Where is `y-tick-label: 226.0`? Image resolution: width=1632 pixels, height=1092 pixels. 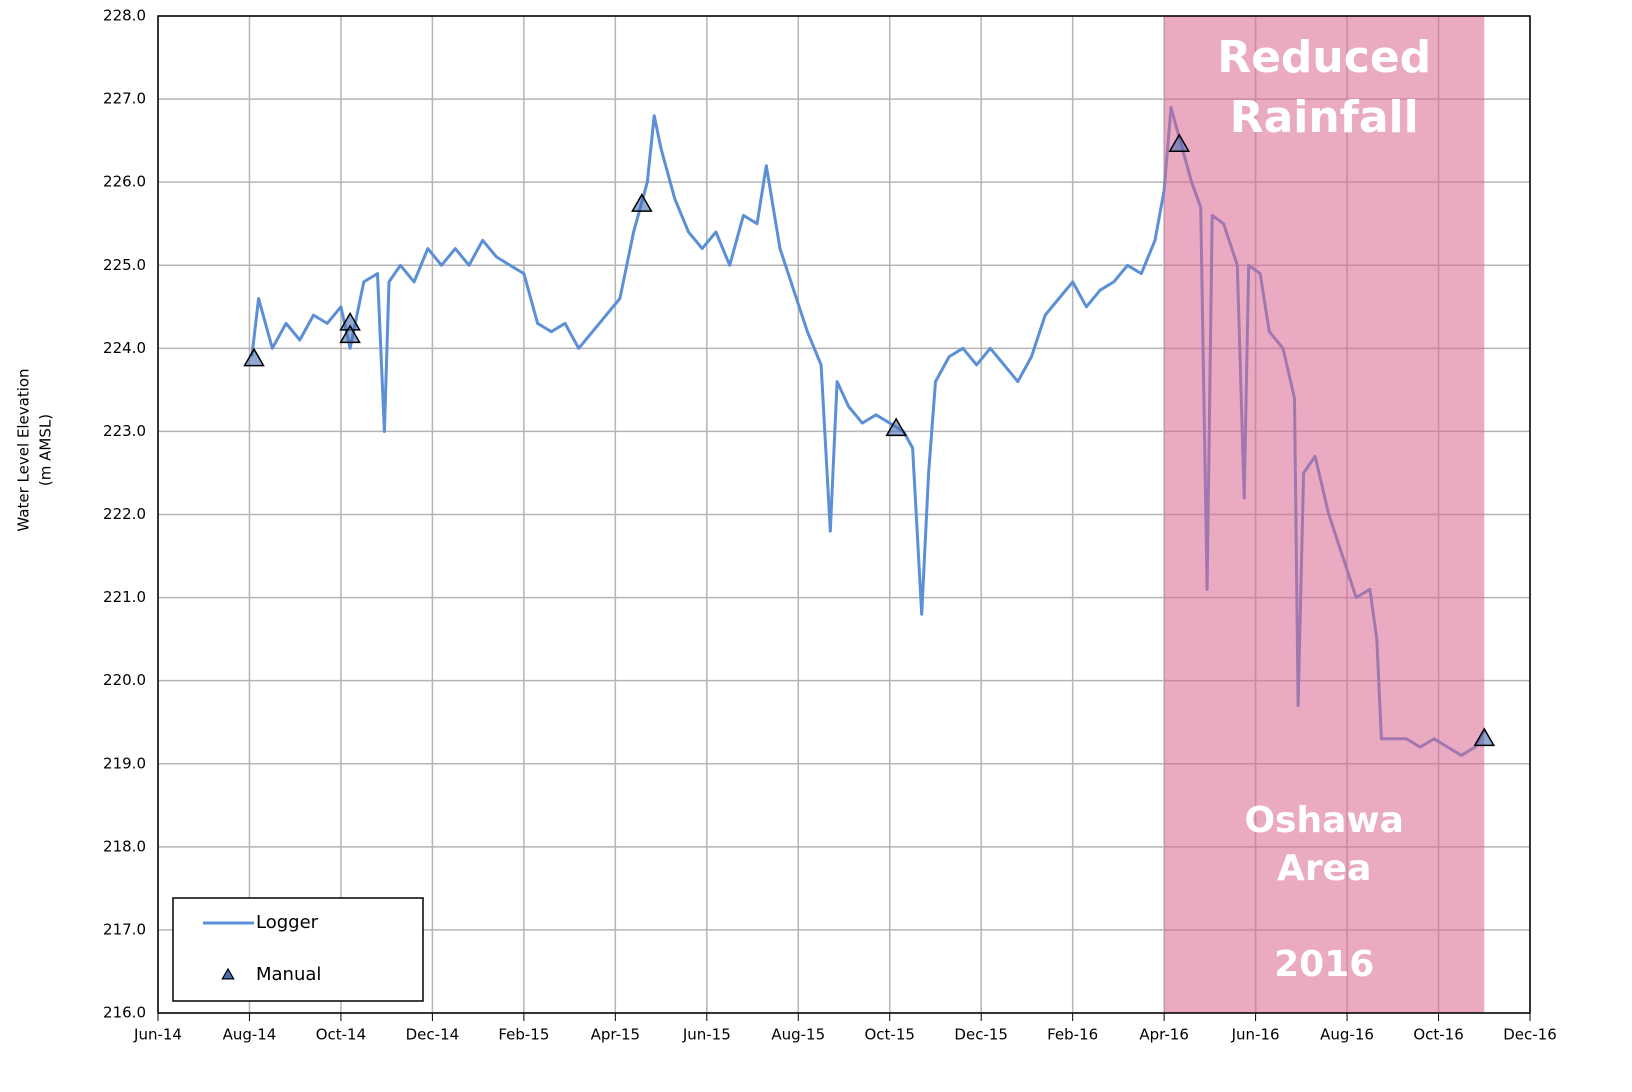 y-tick-label: 226.0 is located at coordinates (124, 182).